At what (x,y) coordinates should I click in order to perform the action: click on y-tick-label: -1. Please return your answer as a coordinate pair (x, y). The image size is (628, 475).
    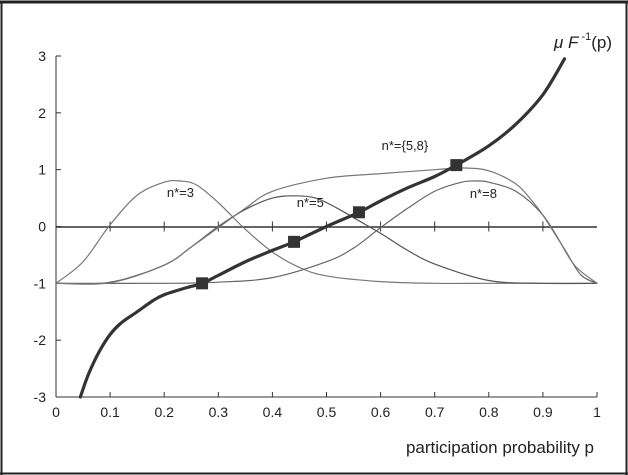
    Looking at the image, I should click on (40, 283).